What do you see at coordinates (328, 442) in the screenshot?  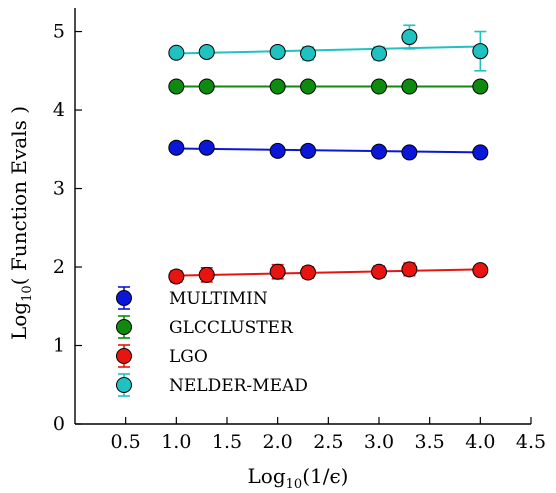 I see `x-tick-label: 2.5` at bounding box center [328, 442].